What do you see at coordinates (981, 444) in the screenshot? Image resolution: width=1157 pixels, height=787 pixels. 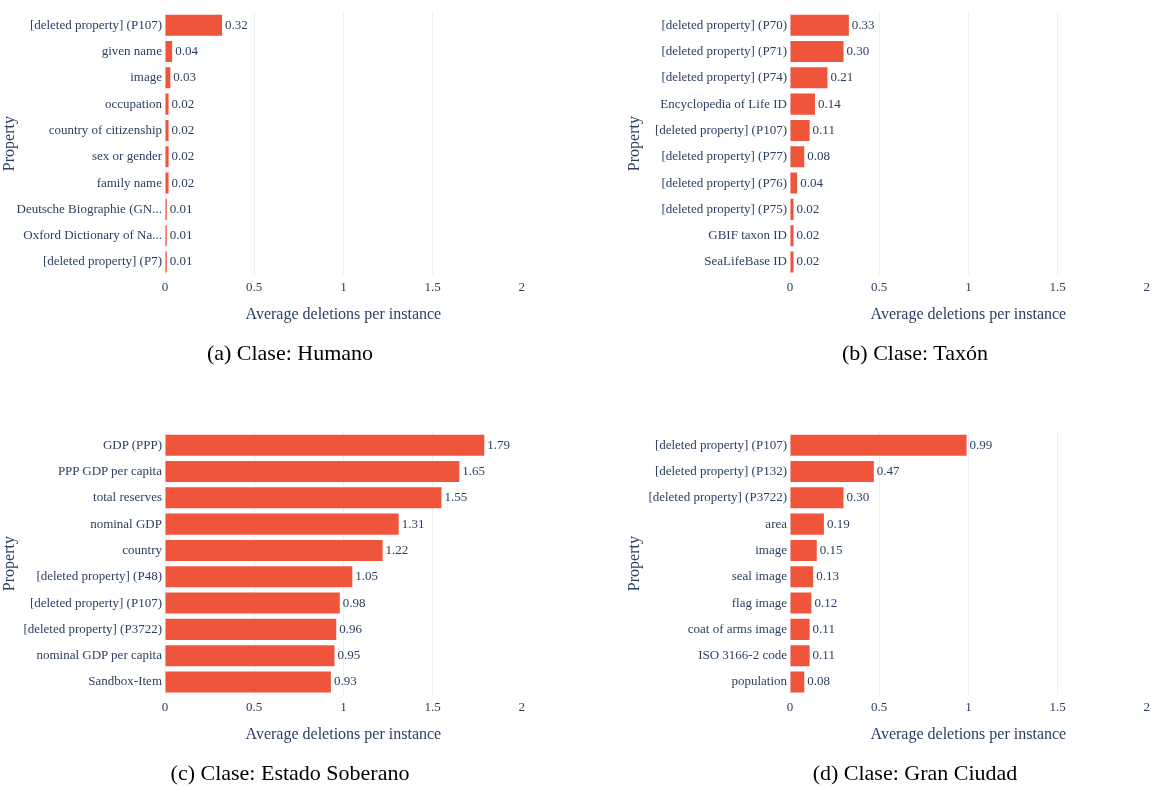 I see `data-label: 0.99` at bounding box center [981, 444].